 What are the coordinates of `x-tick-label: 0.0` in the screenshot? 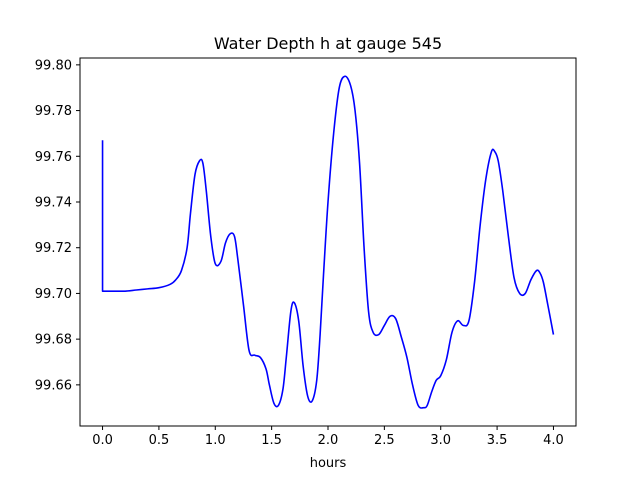 It's located at (102, 440).